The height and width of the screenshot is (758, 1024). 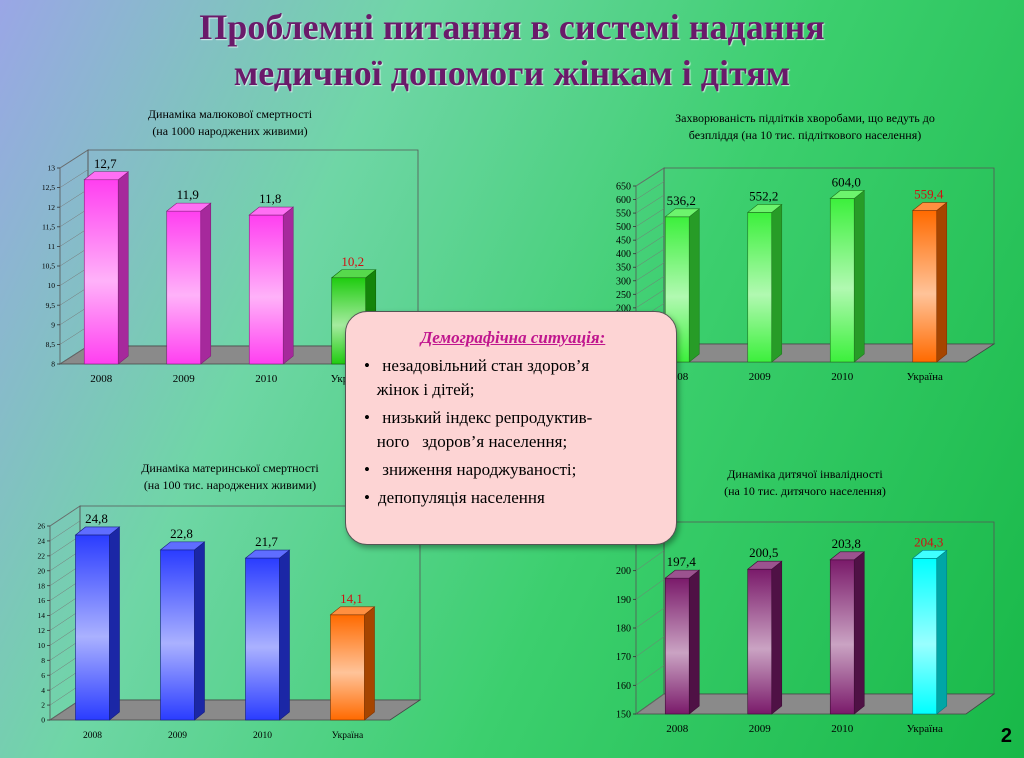 I want to click on chart-title-line2: (на 10 тис. дитячого населення), so click(x=805, y=491).